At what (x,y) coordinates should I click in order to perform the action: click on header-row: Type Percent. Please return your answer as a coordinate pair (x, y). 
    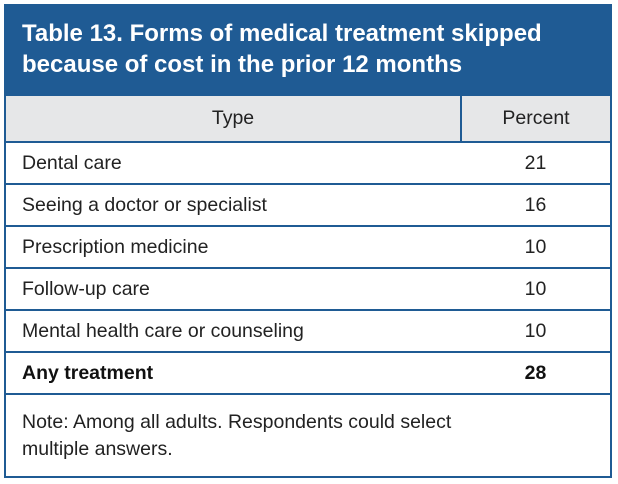
    Looking at the image, I should click on (308, 119).